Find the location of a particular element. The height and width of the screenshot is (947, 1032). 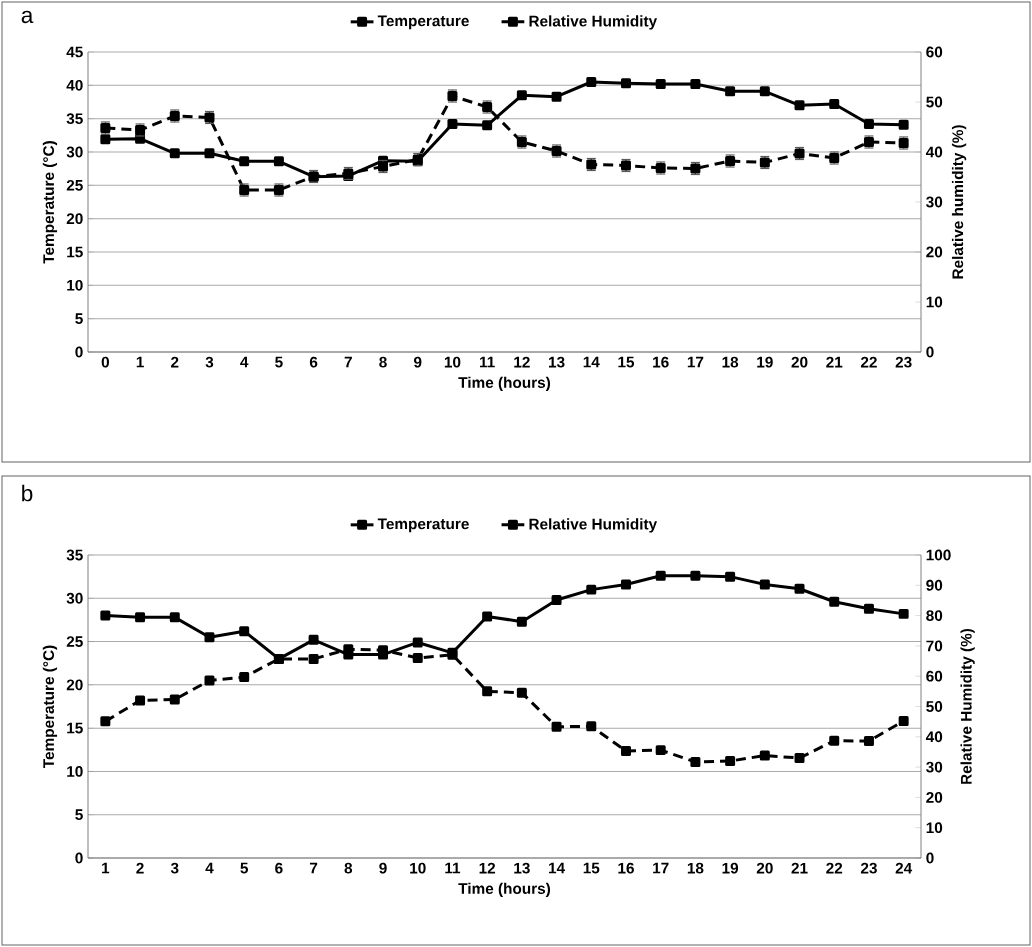

x-tick-label: 24 is located at coordinates (904, 868).